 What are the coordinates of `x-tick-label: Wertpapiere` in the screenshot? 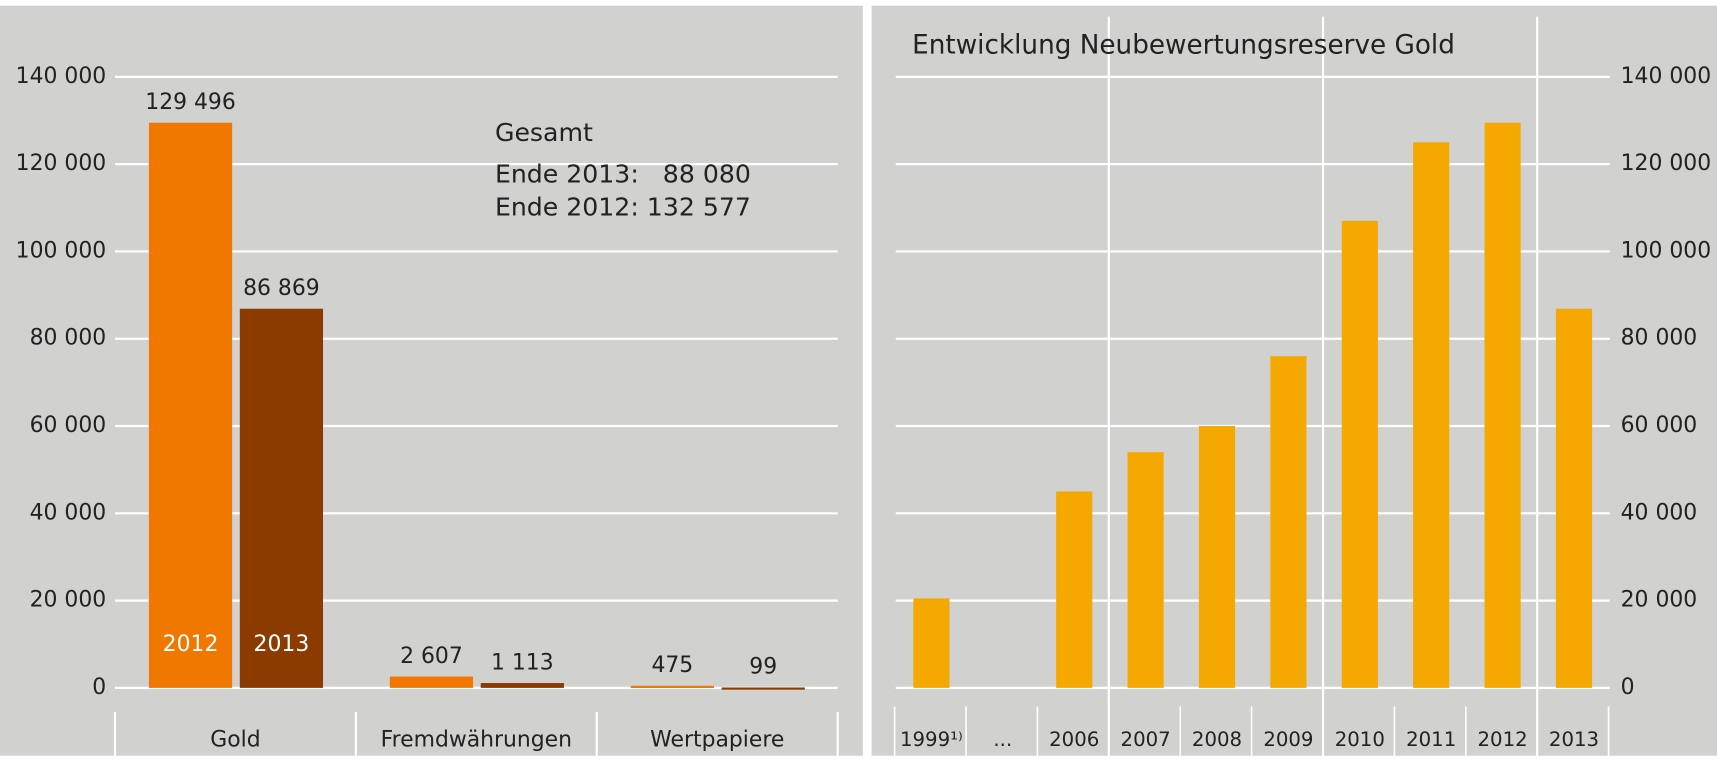 It's located at (717, 739).